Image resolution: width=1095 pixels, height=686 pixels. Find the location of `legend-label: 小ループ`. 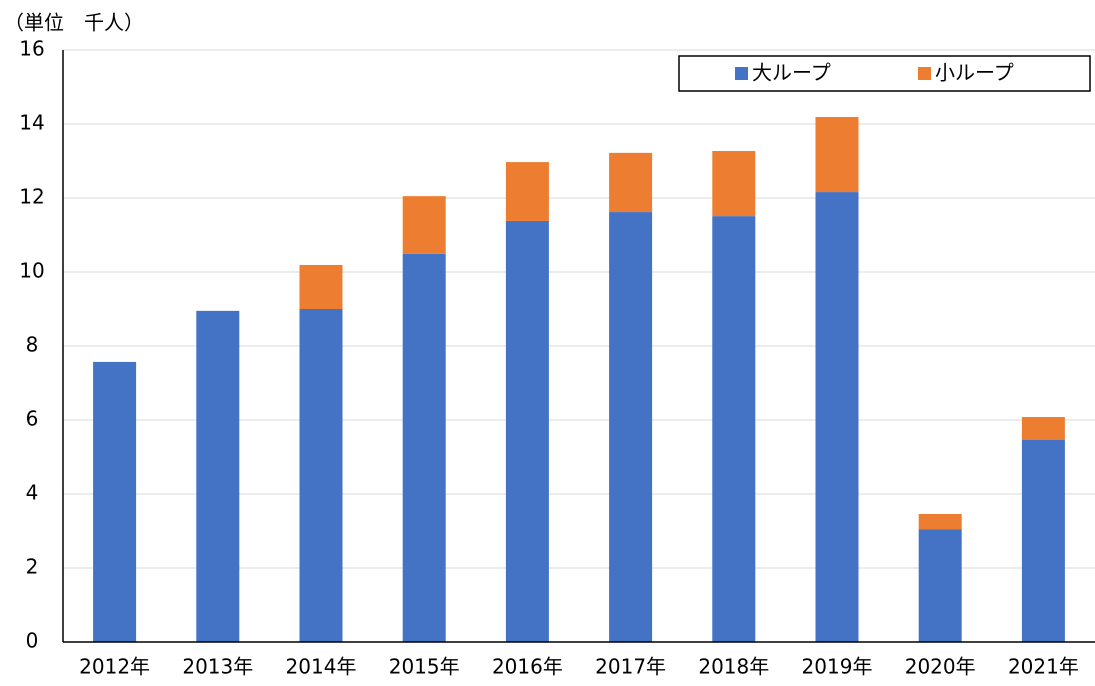

legend-label: 小ループ is located at coordinates (974, 73).